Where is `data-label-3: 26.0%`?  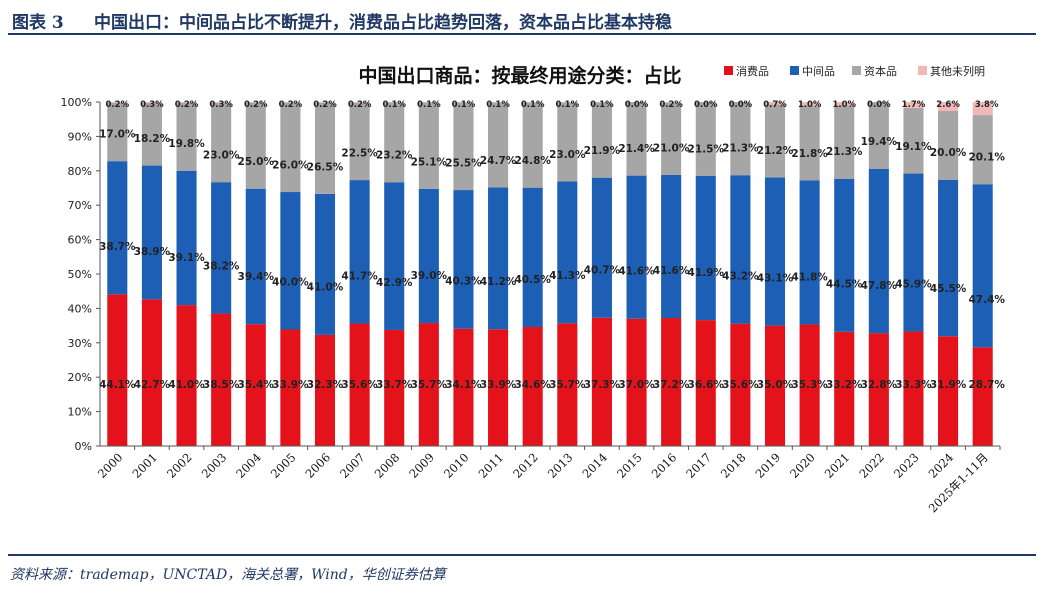
data-label-3: 26.0% is located at coordinates (290, 166).